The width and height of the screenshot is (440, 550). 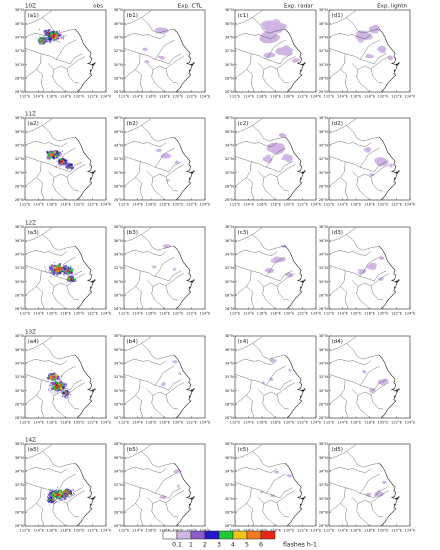 What do you see at coordinates (93, 97) in the screenshot?
I see `lon-tick-label: 122°E` at bounding box center [93, 97].